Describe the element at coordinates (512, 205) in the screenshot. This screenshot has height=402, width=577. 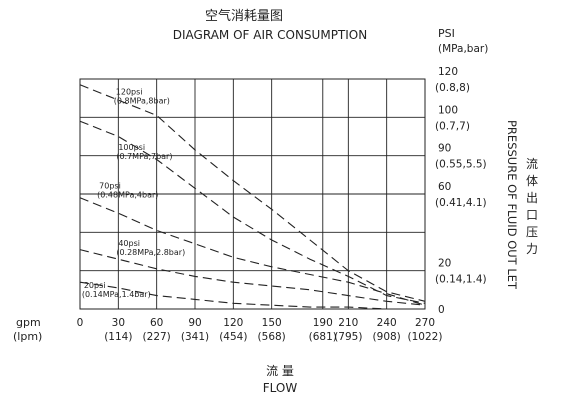
I see `y-axis-label-right: PRESSURE OF FLUID OUT LET` at that location.